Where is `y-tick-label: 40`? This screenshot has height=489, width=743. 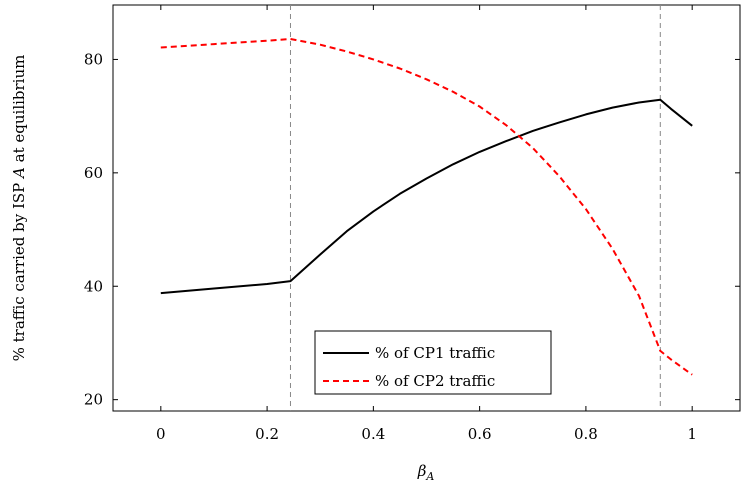 y-tick-label: 40 is located at coordinates (93, 286).